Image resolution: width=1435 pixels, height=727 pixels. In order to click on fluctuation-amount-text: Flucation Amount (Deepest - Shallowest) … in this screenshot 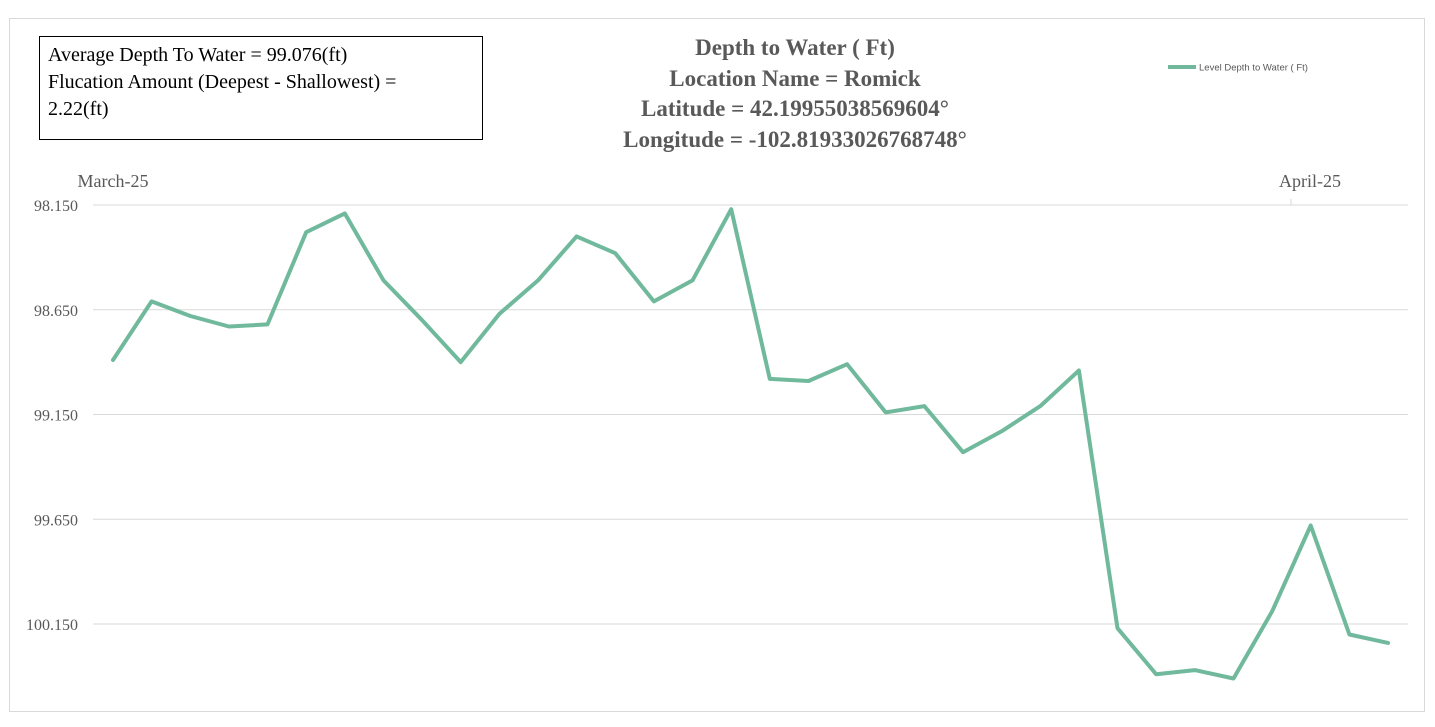, I will do `click(222, 82)`.